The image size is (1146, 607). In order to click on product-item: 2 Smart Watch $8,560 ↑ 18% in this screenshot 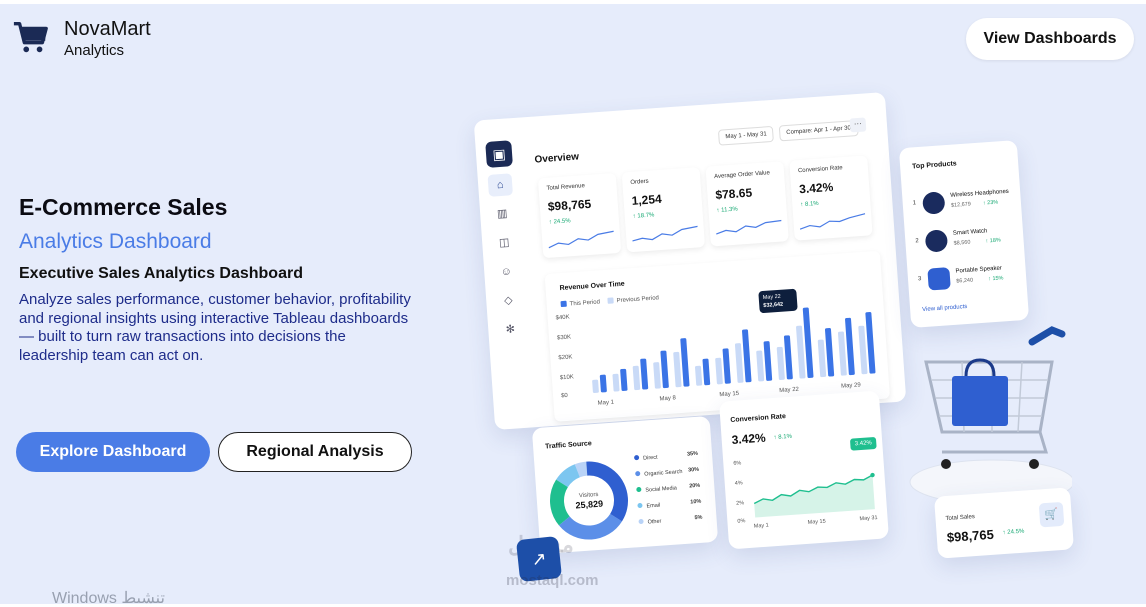, I will do `click(965, 238)`.